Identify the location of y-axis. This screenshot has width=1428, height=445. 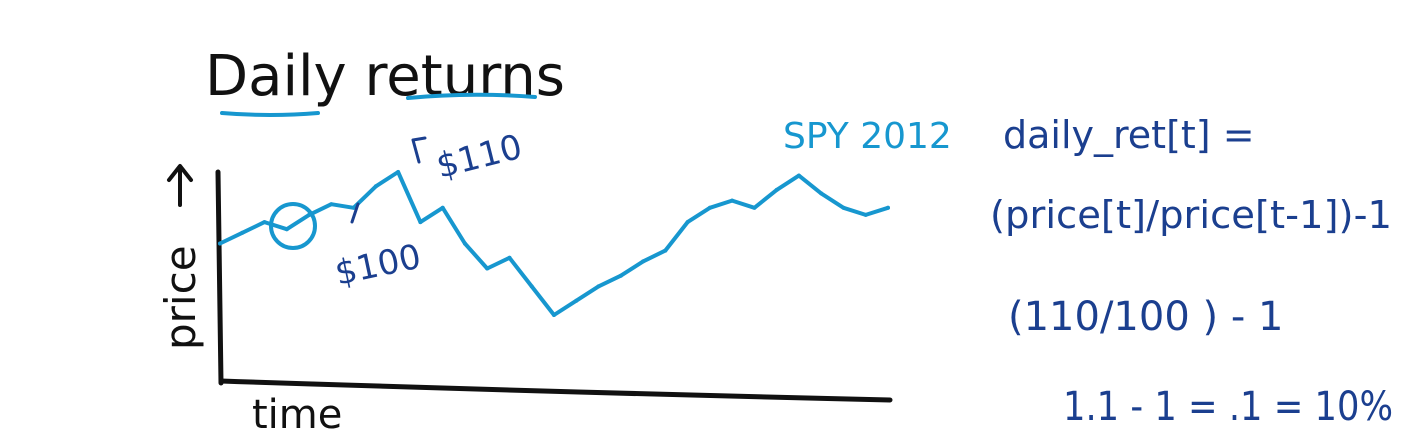
(219, 277).